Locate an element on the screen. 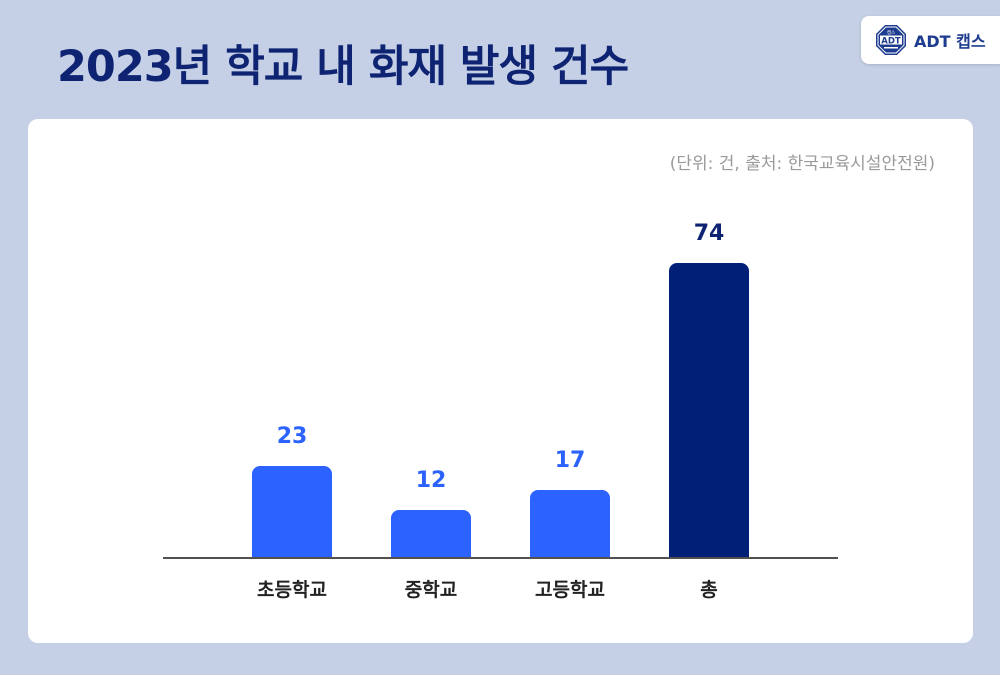 The width and height of the screenshot is (1000, 675). page-title: 2023년 학교 내 화재 발생 건수 is located at coordinates (343, 67).